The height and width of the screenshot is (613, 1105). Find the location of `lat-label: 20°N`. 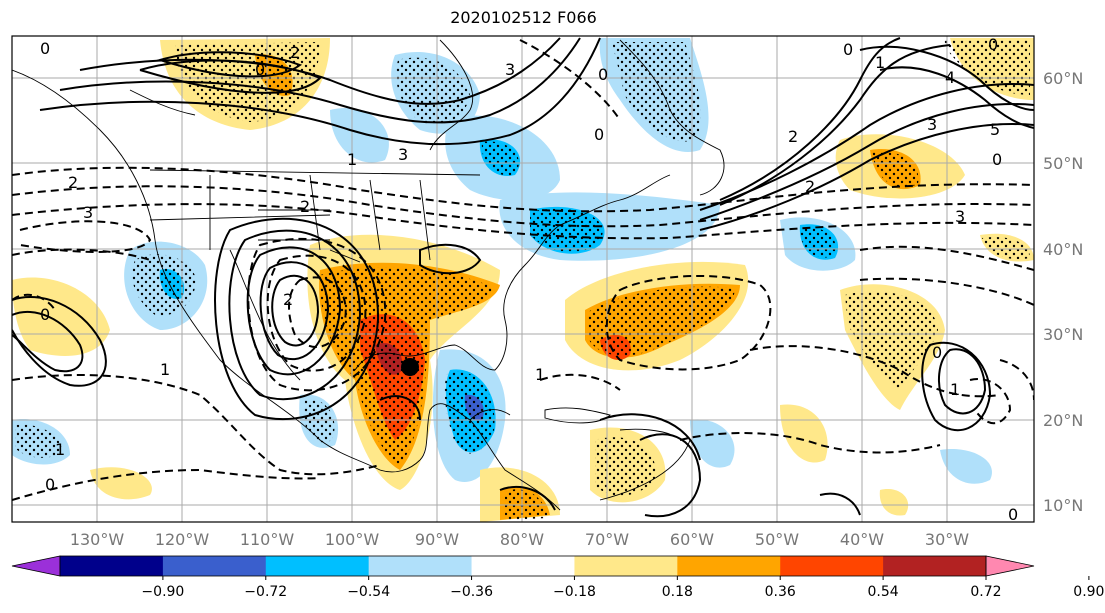

lat-label: 20°N is located at coordinates (1063, 420).